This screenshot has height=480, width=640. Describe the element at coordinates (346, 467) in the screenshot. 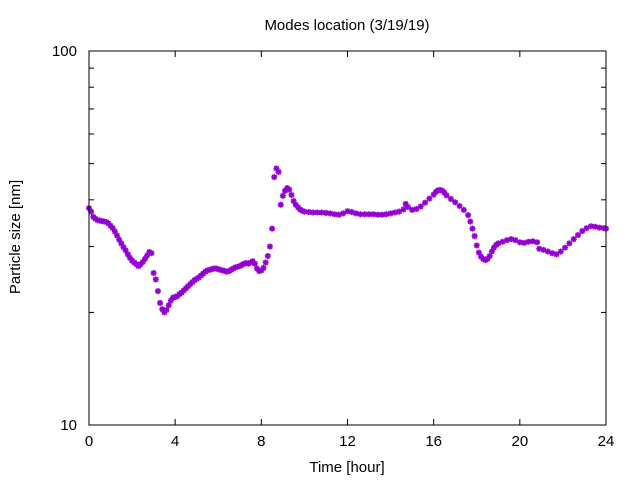

I see `x-axis-label: Time [hour]` at that location.